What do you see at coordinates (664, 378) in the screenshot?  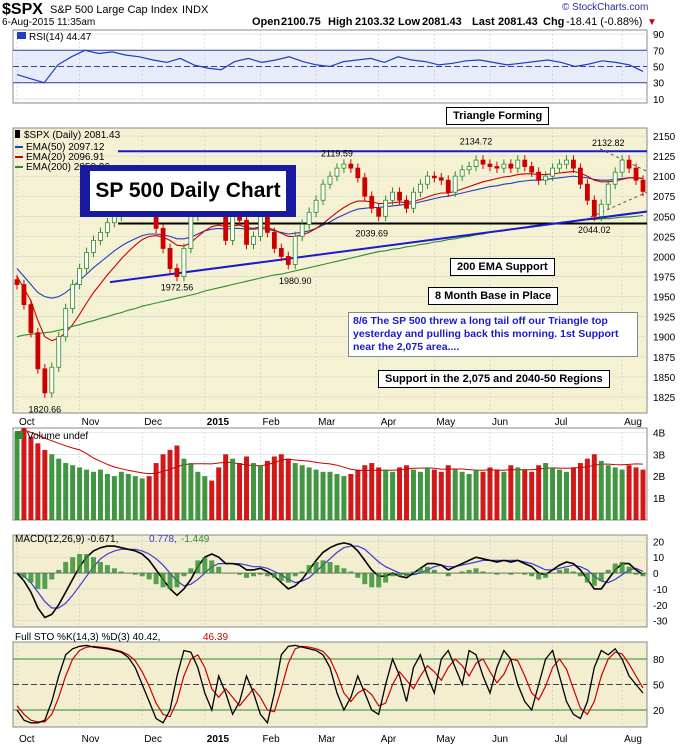 I see `price-y-tick-label: 1850` at bounding box center [664, 378].